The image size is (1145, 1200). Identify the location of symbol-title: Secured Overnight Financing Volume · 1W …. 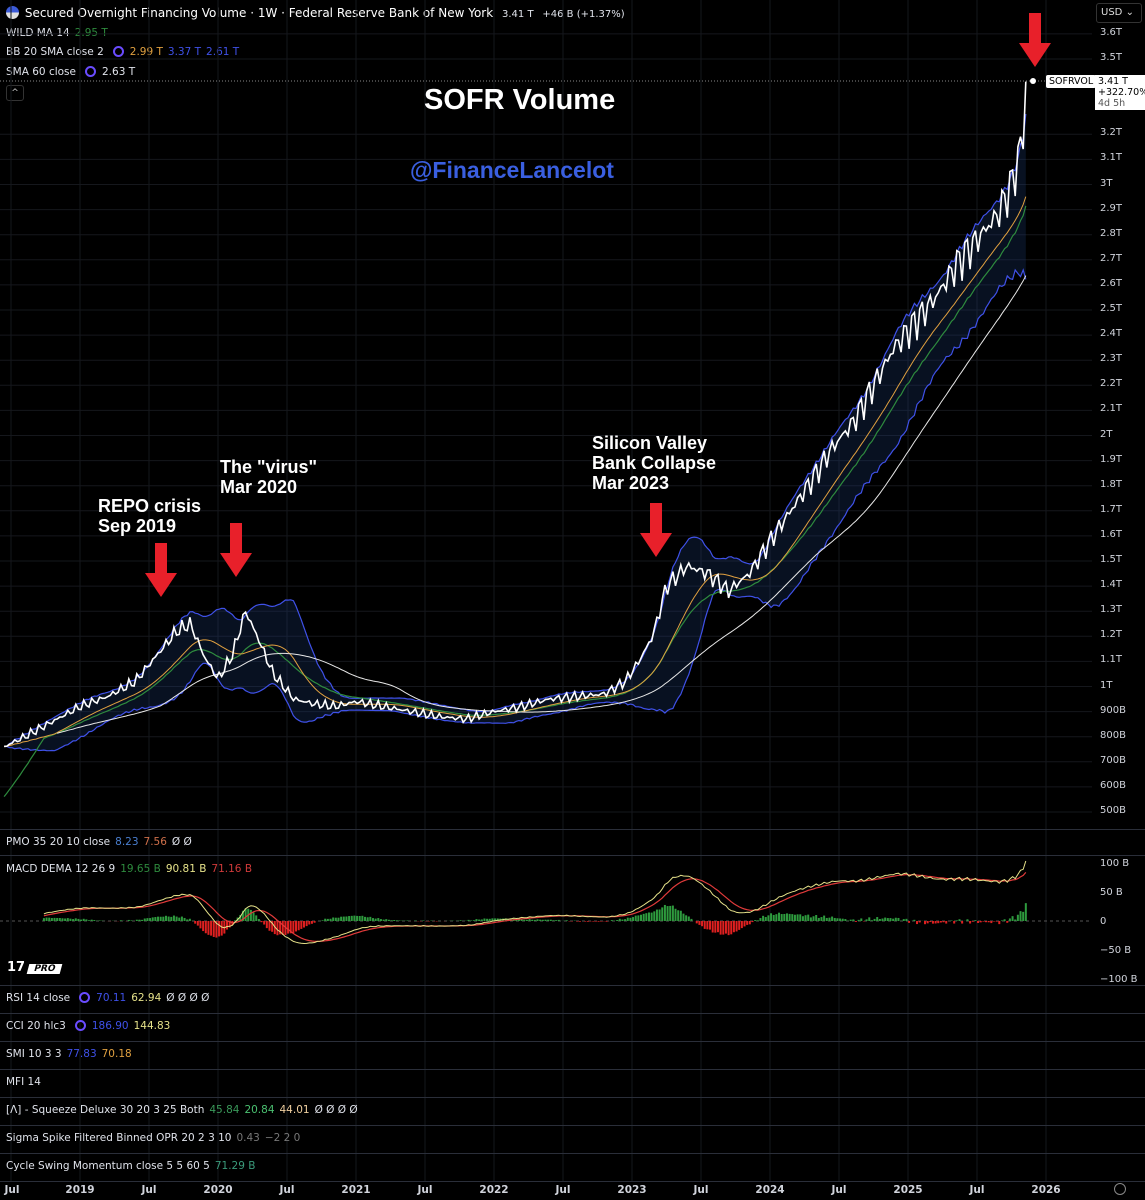
(259, 13).